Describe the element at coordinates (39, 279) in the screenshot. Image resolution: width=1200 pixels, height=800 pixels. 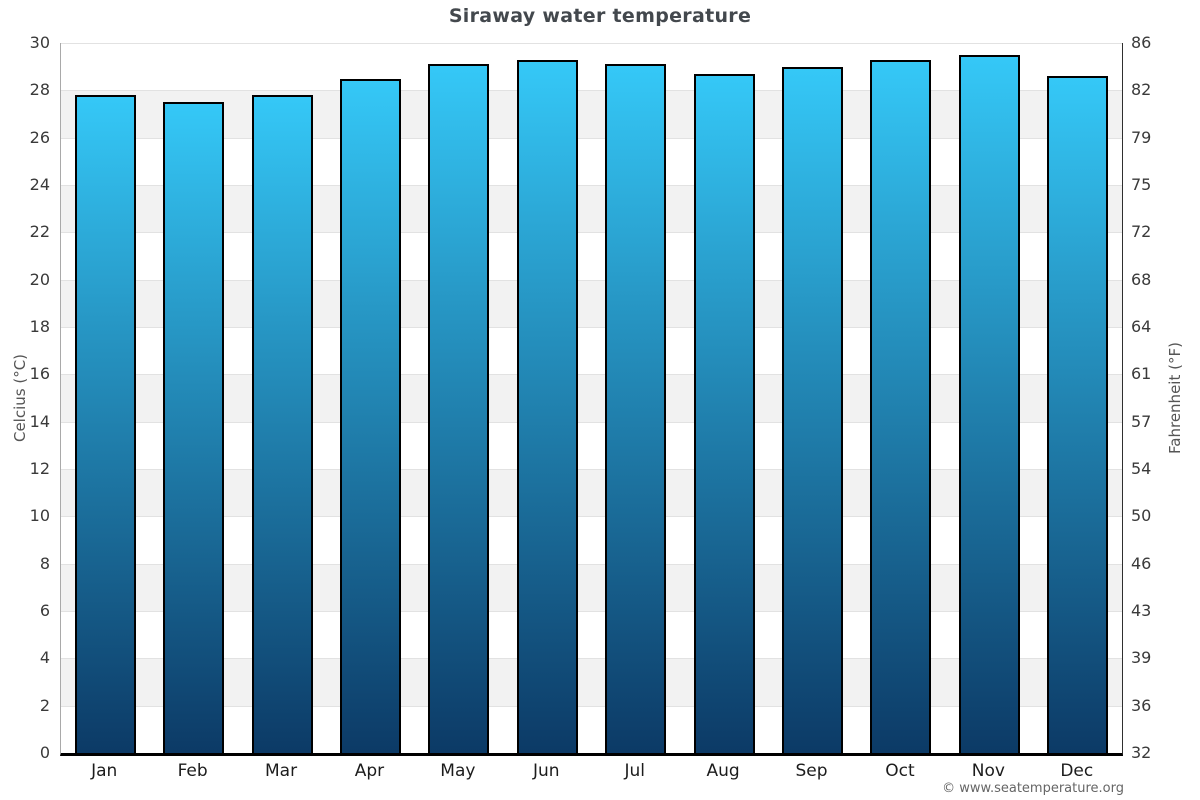
I see `celsius-tick-label: 20` at that location.